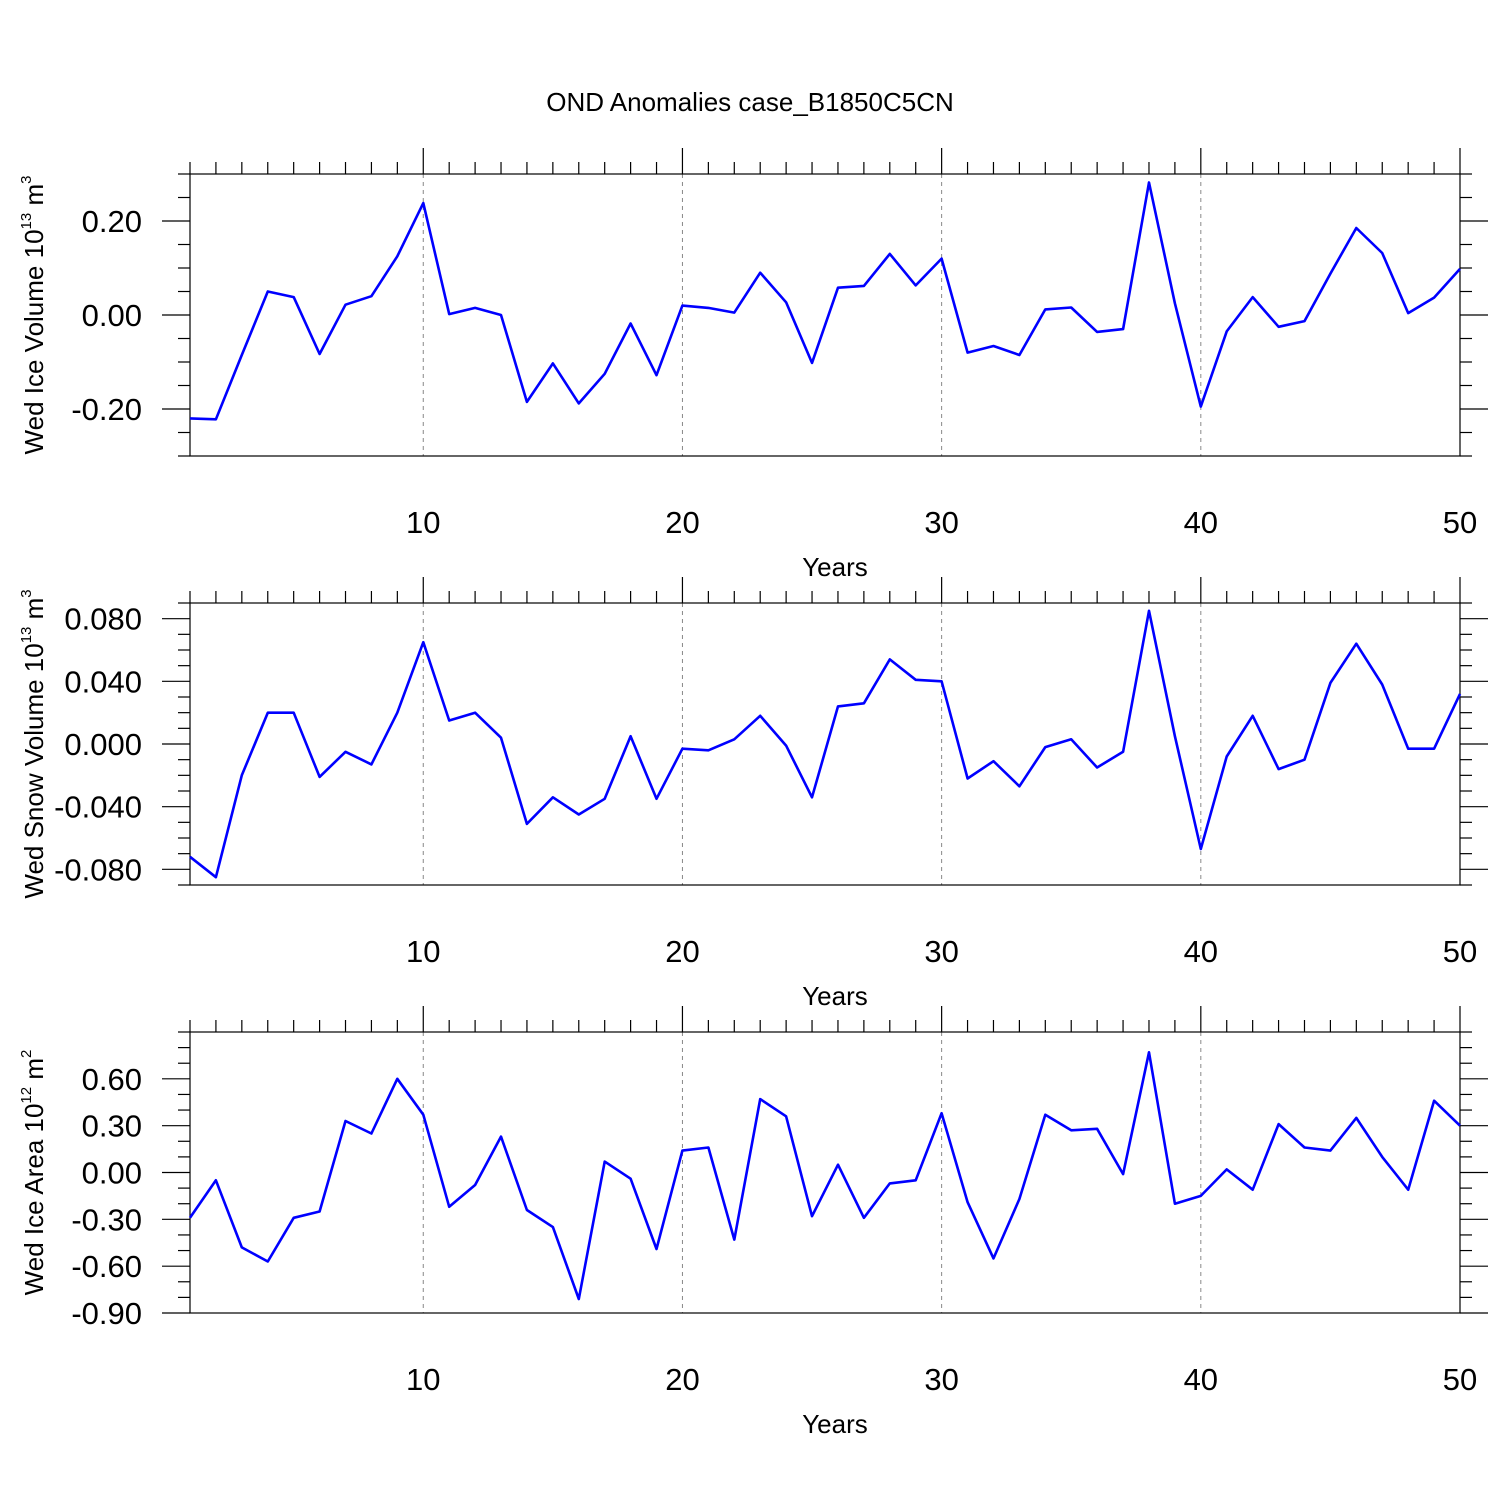 This screenshot has width=1500, height=1500. I want to click on y-tick-label: -0.20, so click(106, 409).